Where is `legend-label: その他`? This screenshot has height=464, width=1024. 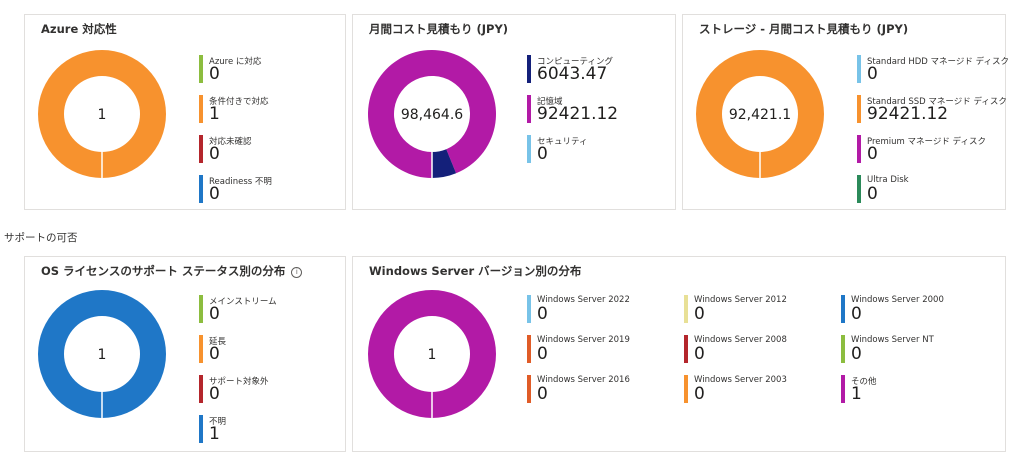
legend-label: その他 is located at coordinates (864, 382).